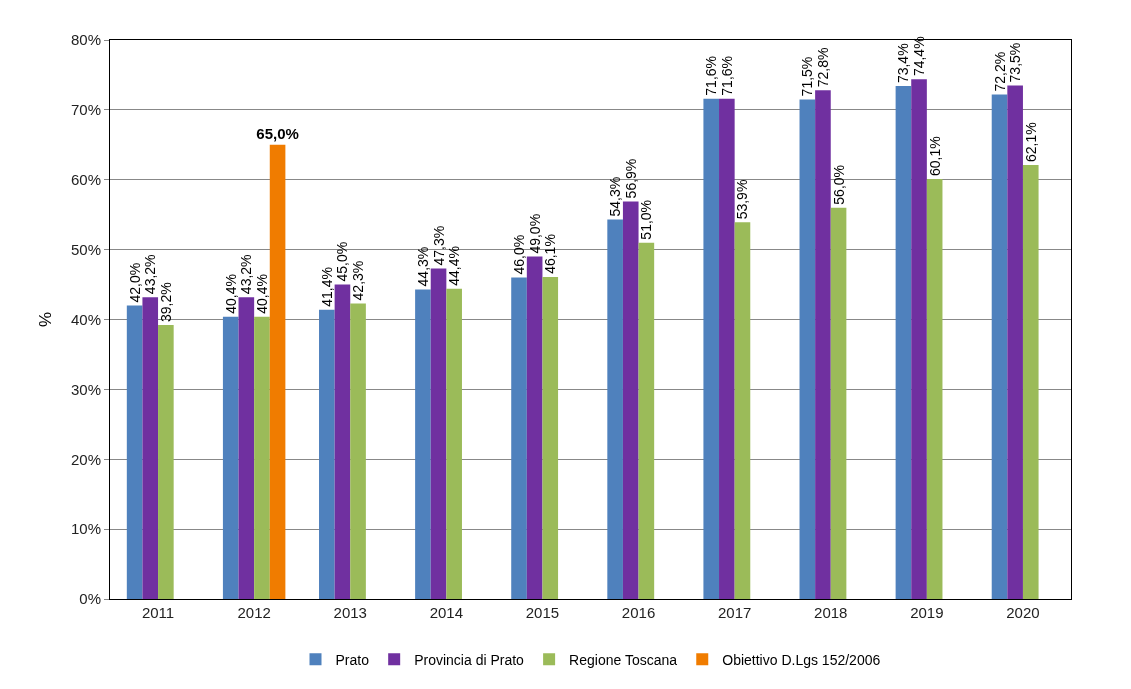  What do you see at coordinates (454, 266) in the screenshot?
I see `data-label: 44,4%` at bounding box center [454, 266].